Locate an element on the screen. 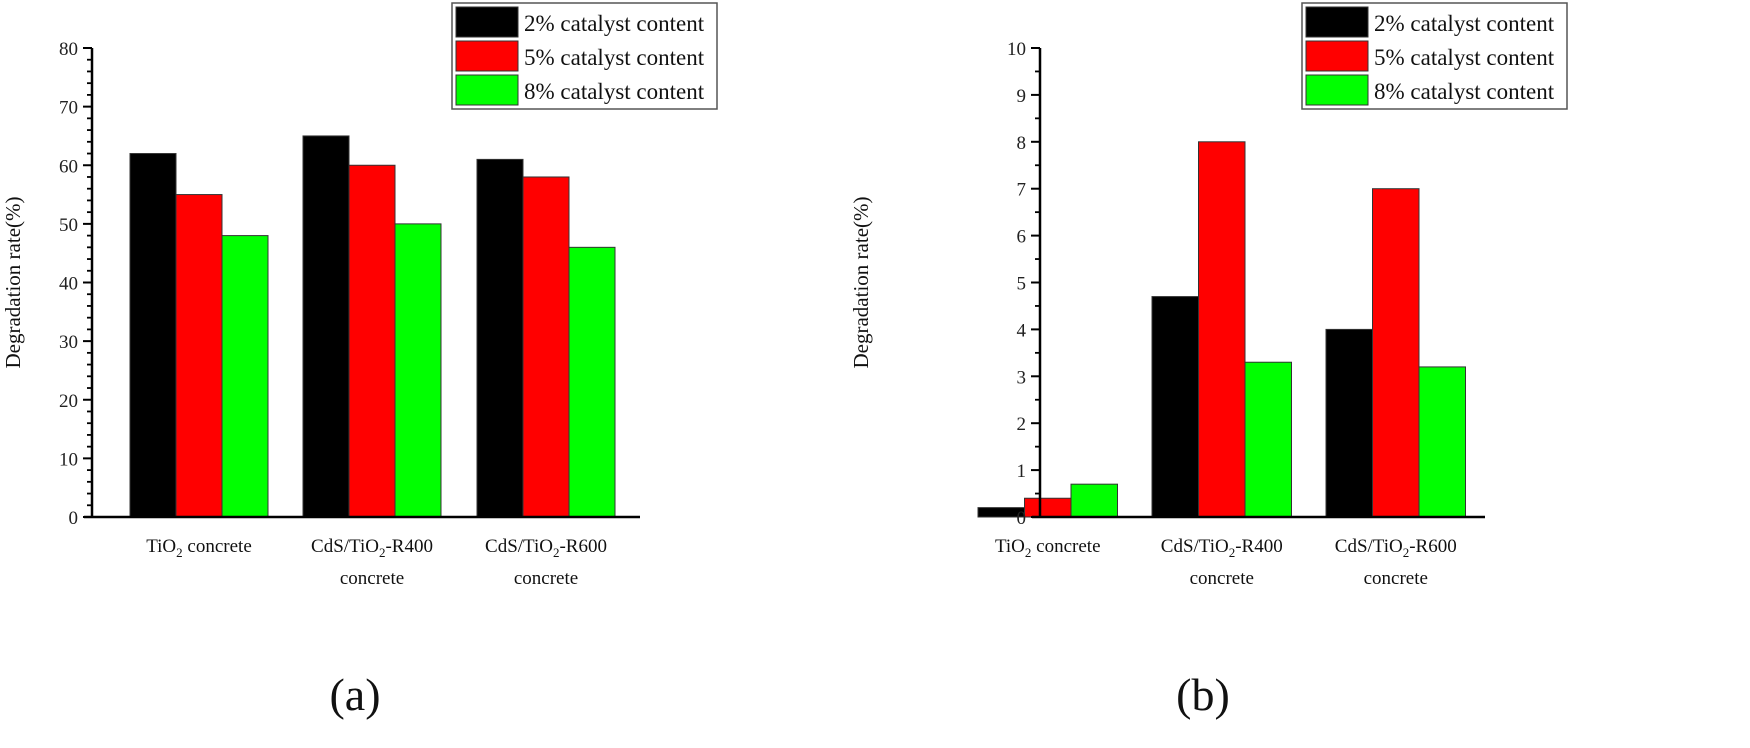 The image size is (1750, 748). y-tick-label: 60 is located at coordinates (68, 166).